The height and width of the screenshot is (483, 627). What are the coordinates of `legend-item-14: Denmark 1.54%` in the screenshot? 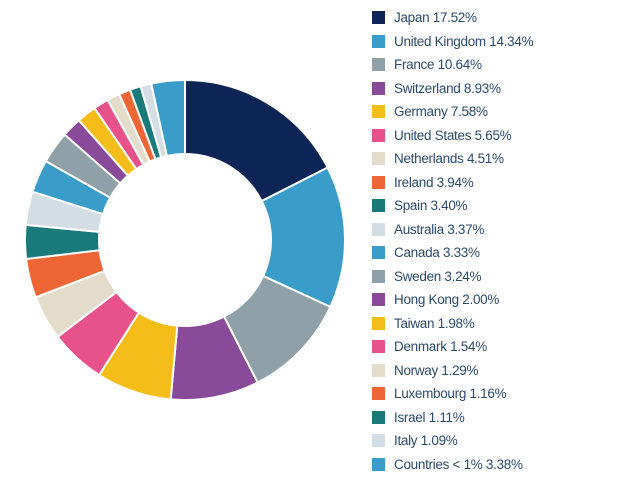 It's located at (497, 347).